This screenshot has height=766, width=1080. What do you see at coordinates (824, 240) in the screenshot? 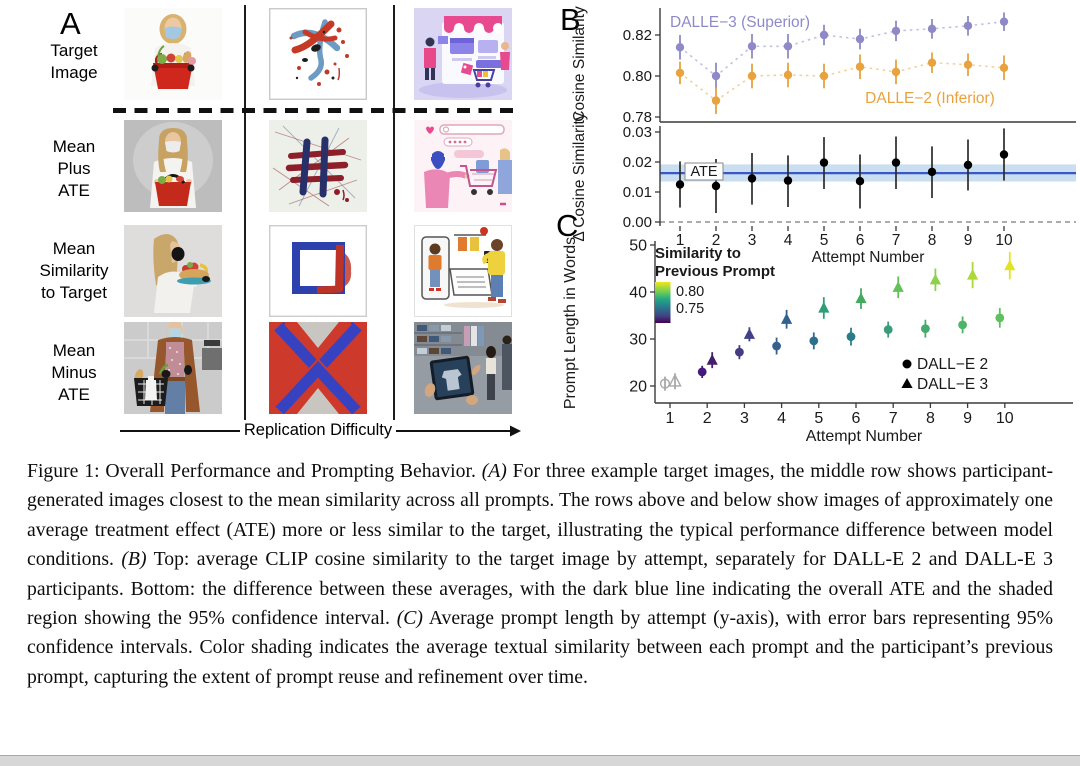
I see `svg-text: 5` at bounding box center [824, 240].